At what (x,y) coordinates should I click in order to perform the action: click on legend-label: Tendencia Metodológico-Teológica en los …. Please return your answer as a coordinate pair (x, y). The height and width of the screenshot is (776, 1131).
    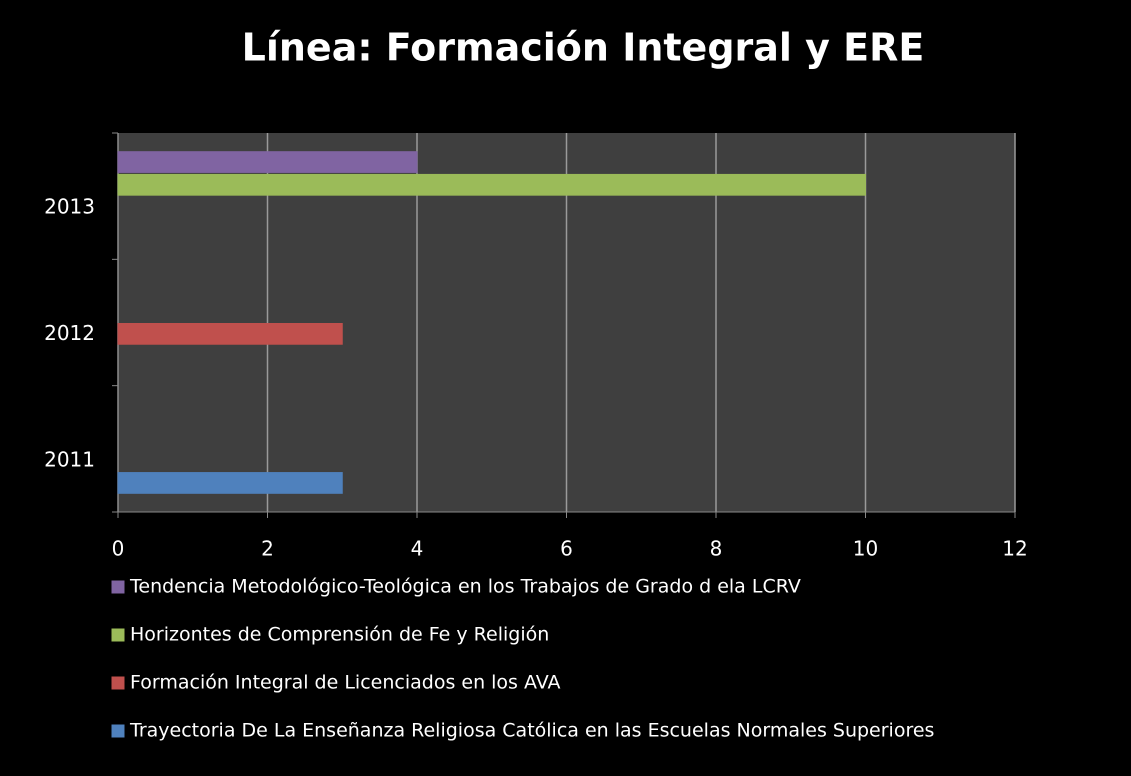
    Looking at the image, I should click on (465, 587).